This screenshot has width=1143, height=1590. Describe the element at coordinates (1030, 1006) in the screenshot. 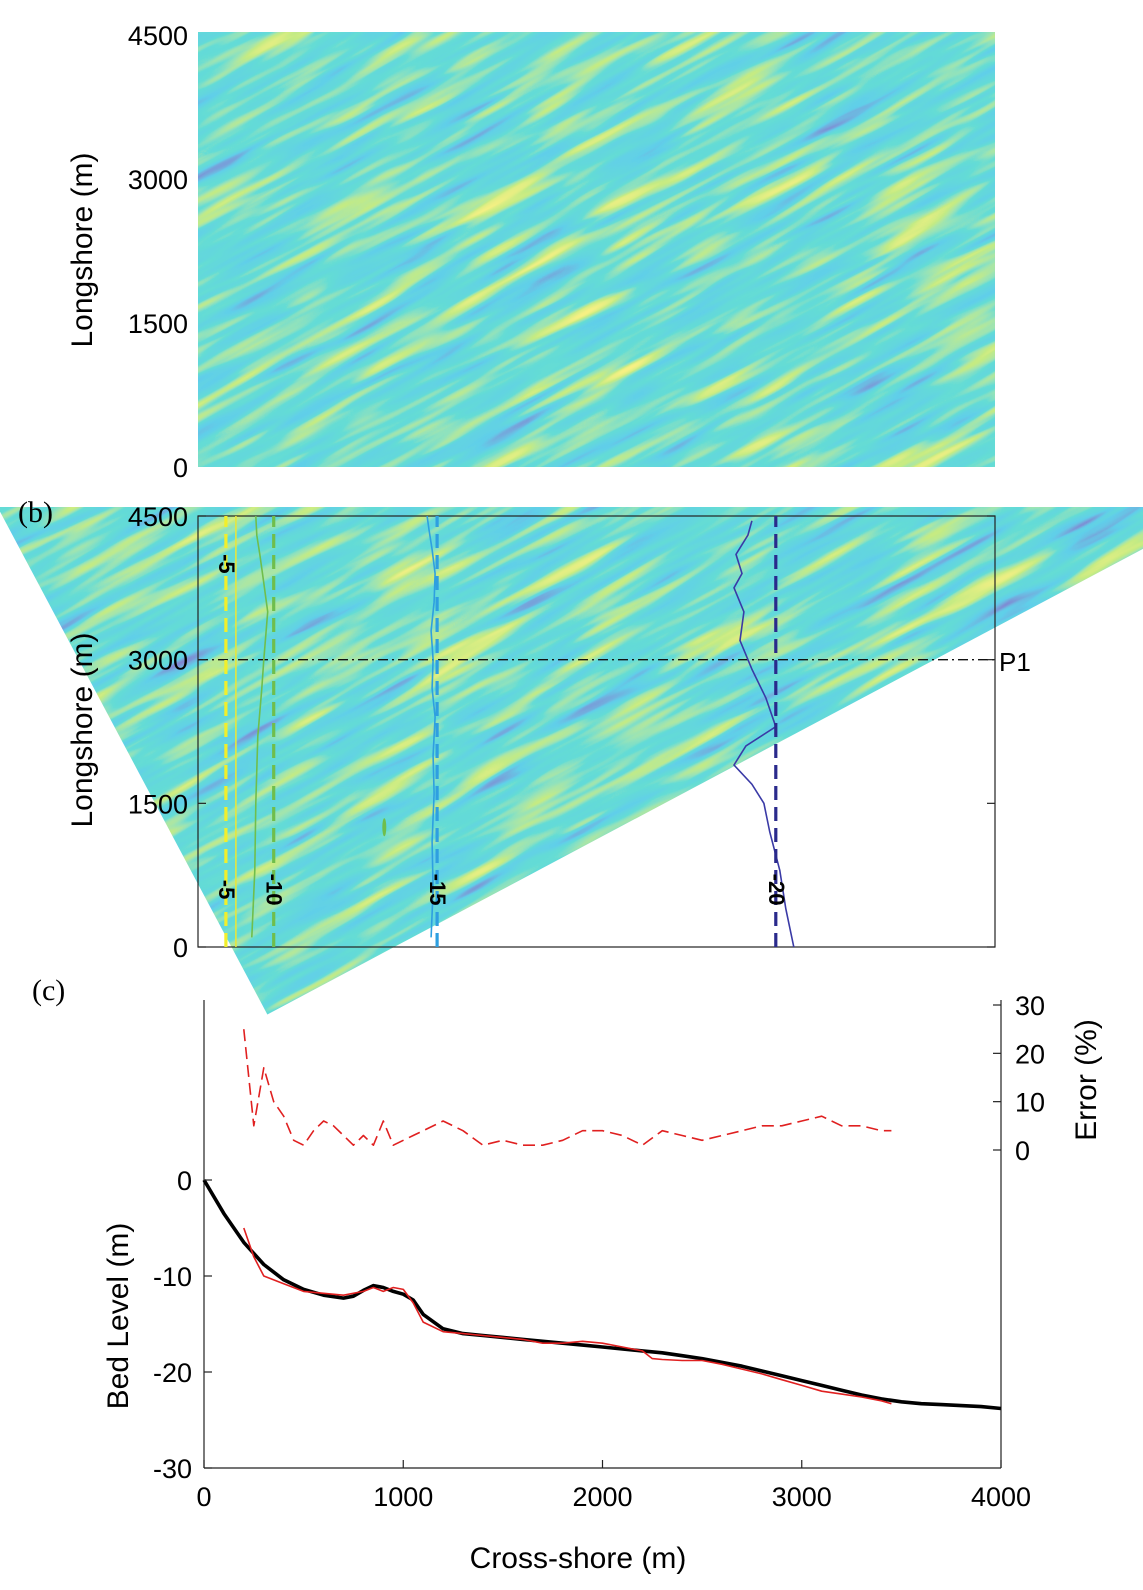

I see `panel-c-y2tick-30: 30` at that location.